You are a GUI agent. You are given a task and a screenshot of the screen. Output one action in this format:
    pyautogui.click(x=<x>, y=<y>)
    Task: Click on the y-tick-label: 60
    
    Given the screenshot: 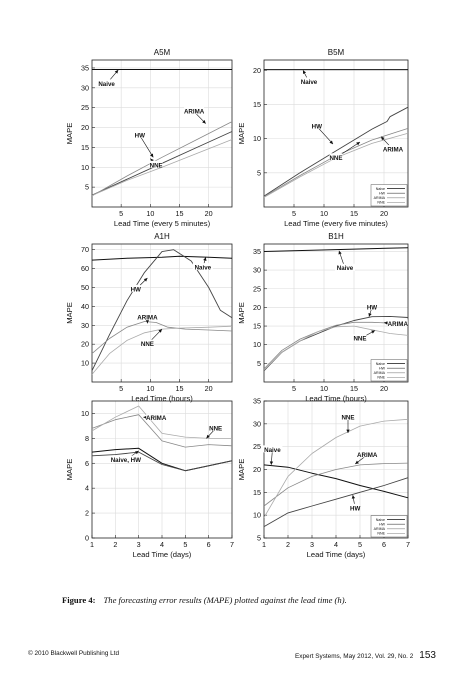 What is the action you would take?
    pyautogui.click(x=85, y=268)
    